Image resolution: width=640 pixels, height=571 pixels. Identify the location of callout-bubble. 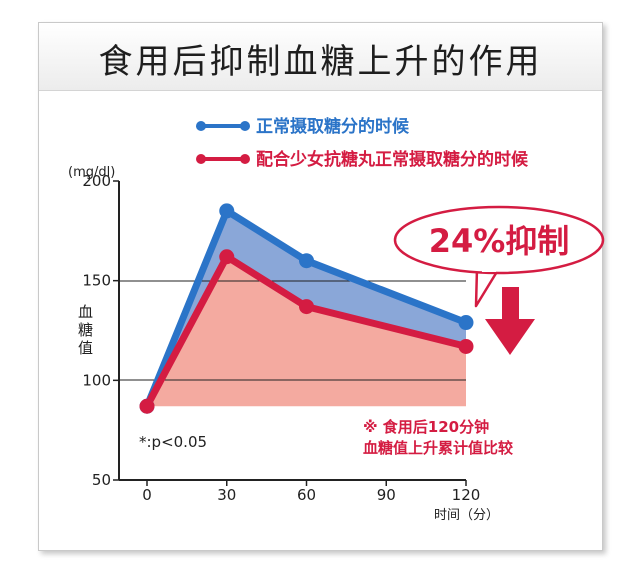
(499, 240).